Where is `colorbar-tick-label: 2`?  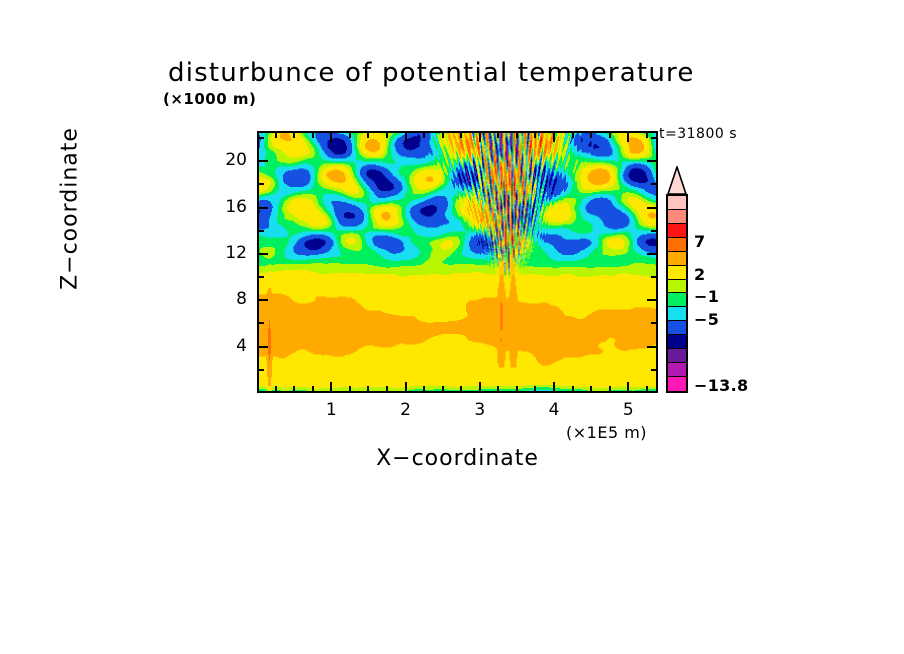 colorbar-tick-label: 2 is located at coordinates (700, 274).